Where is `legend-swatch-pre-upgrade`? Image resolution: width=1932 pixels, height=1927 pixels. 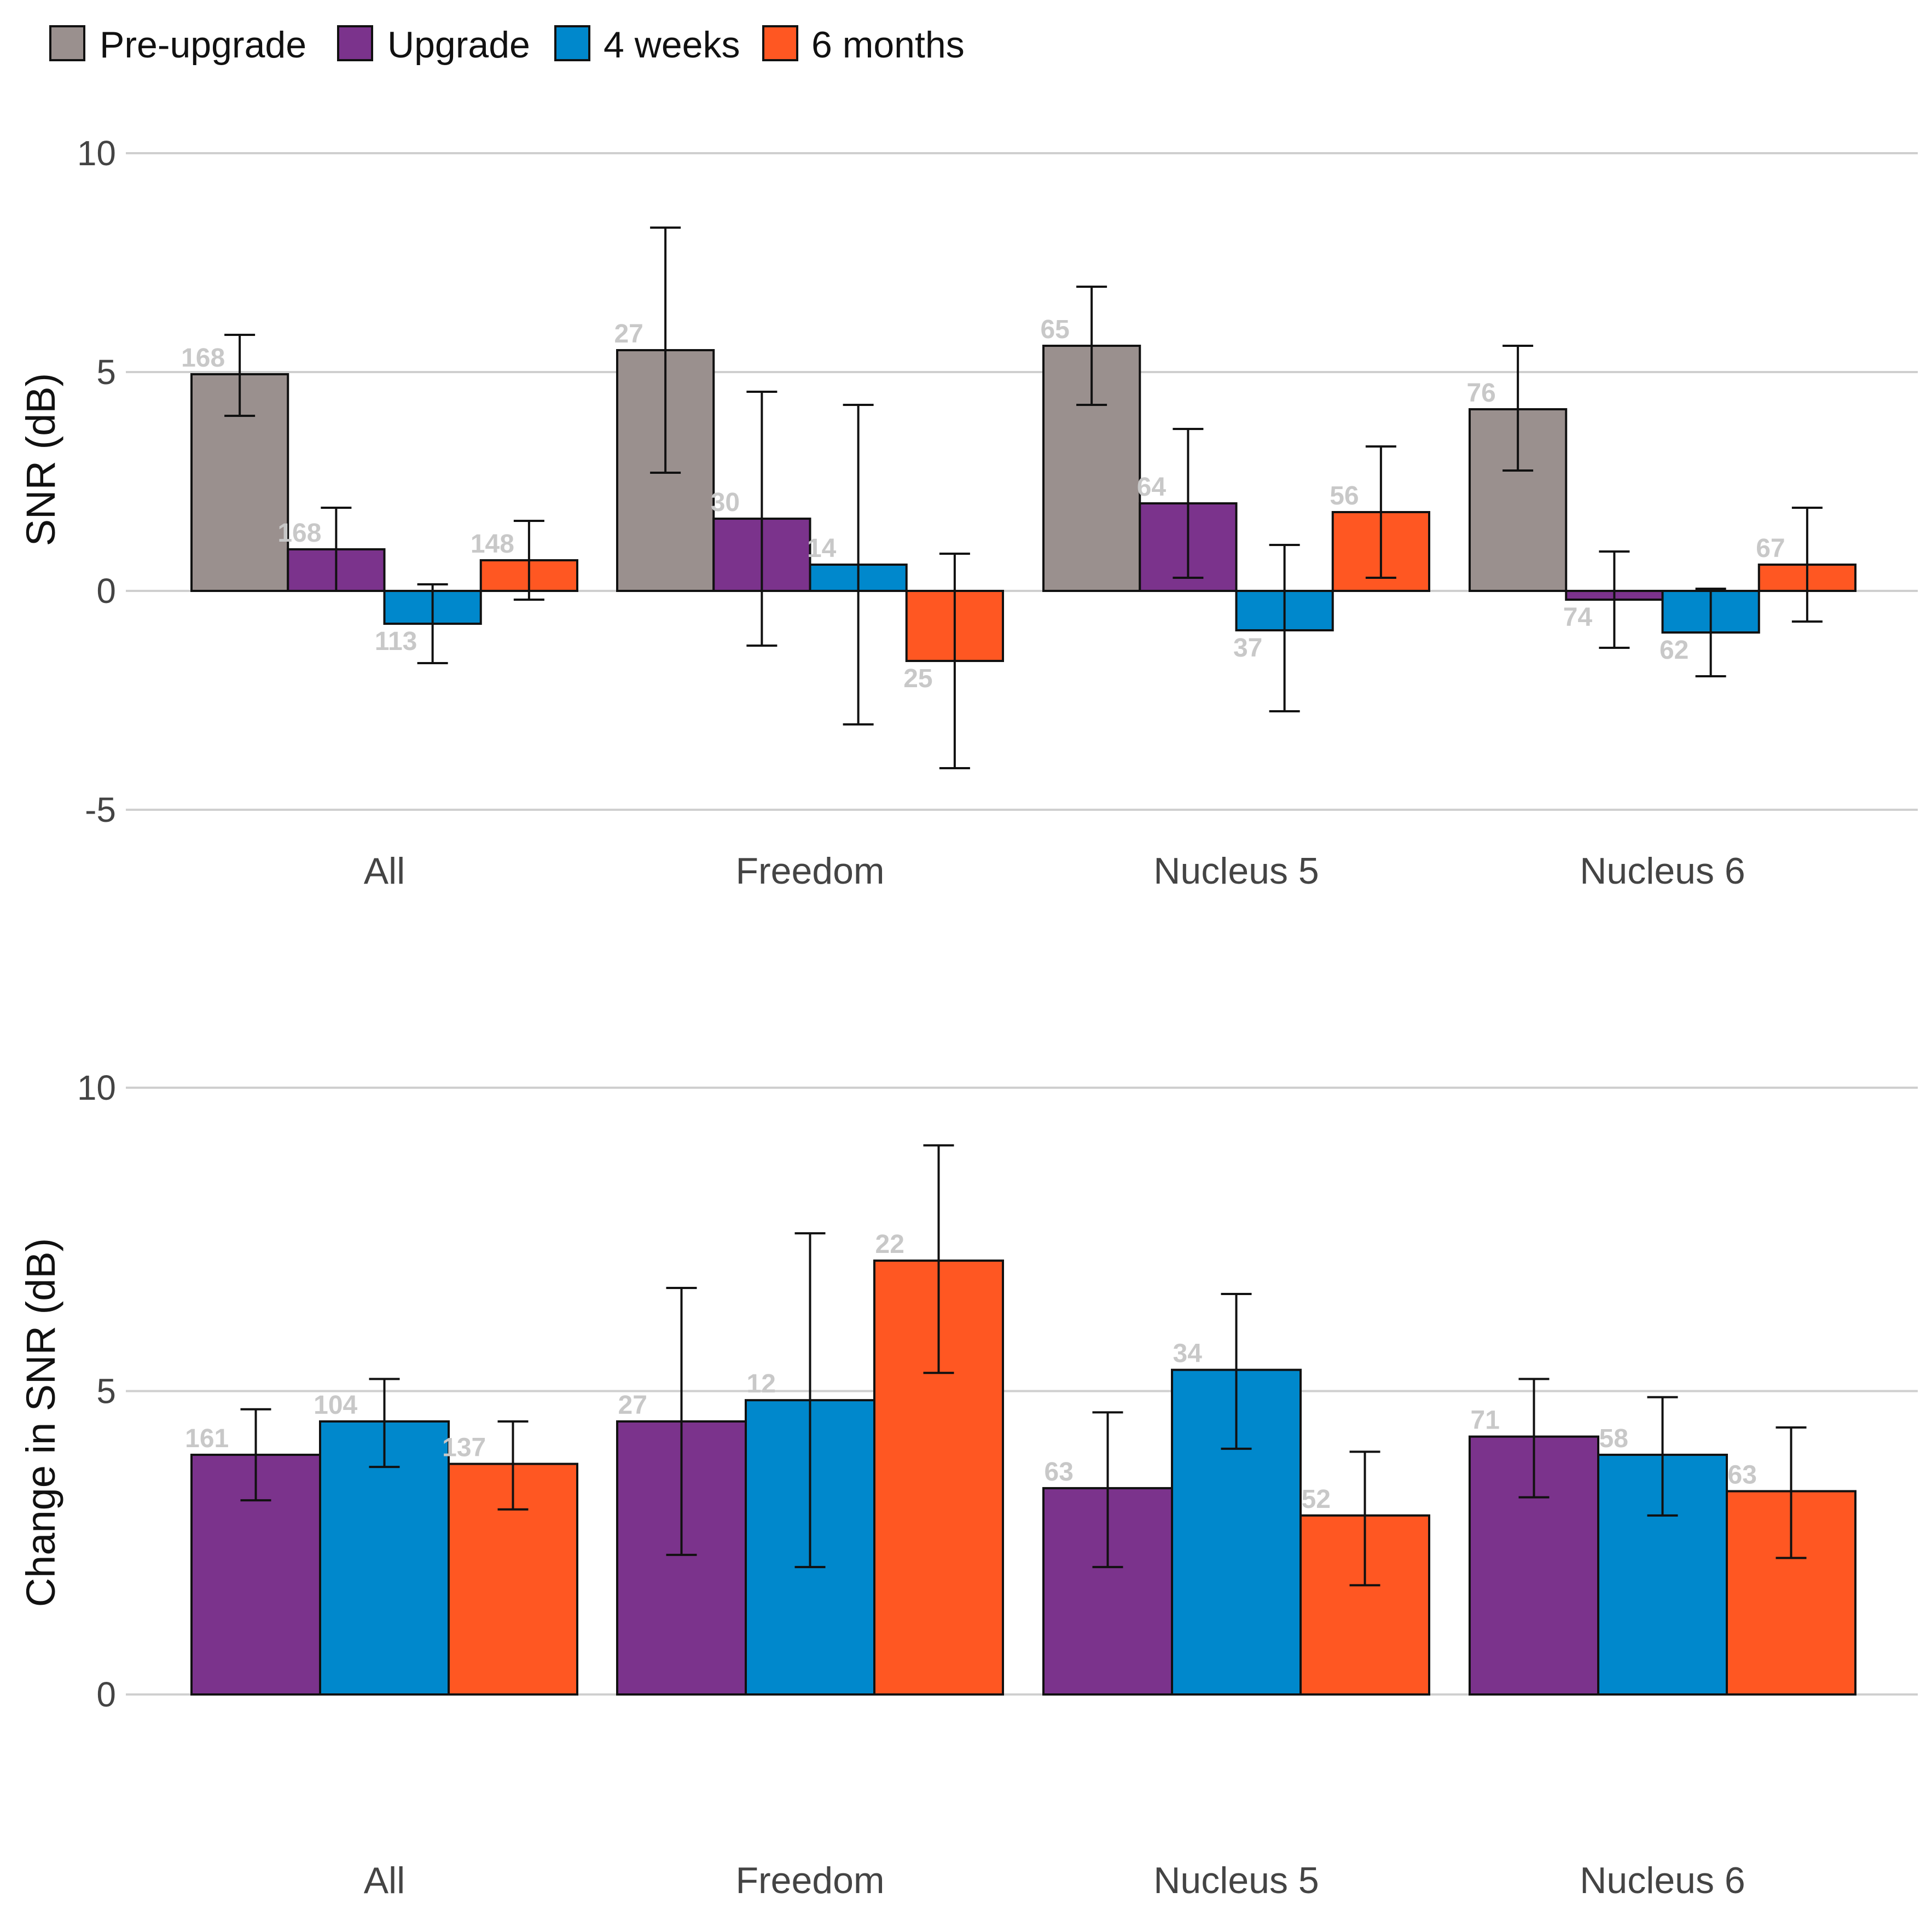
legend-swatch-pre-upgrade is located at coordinates (67, 43).